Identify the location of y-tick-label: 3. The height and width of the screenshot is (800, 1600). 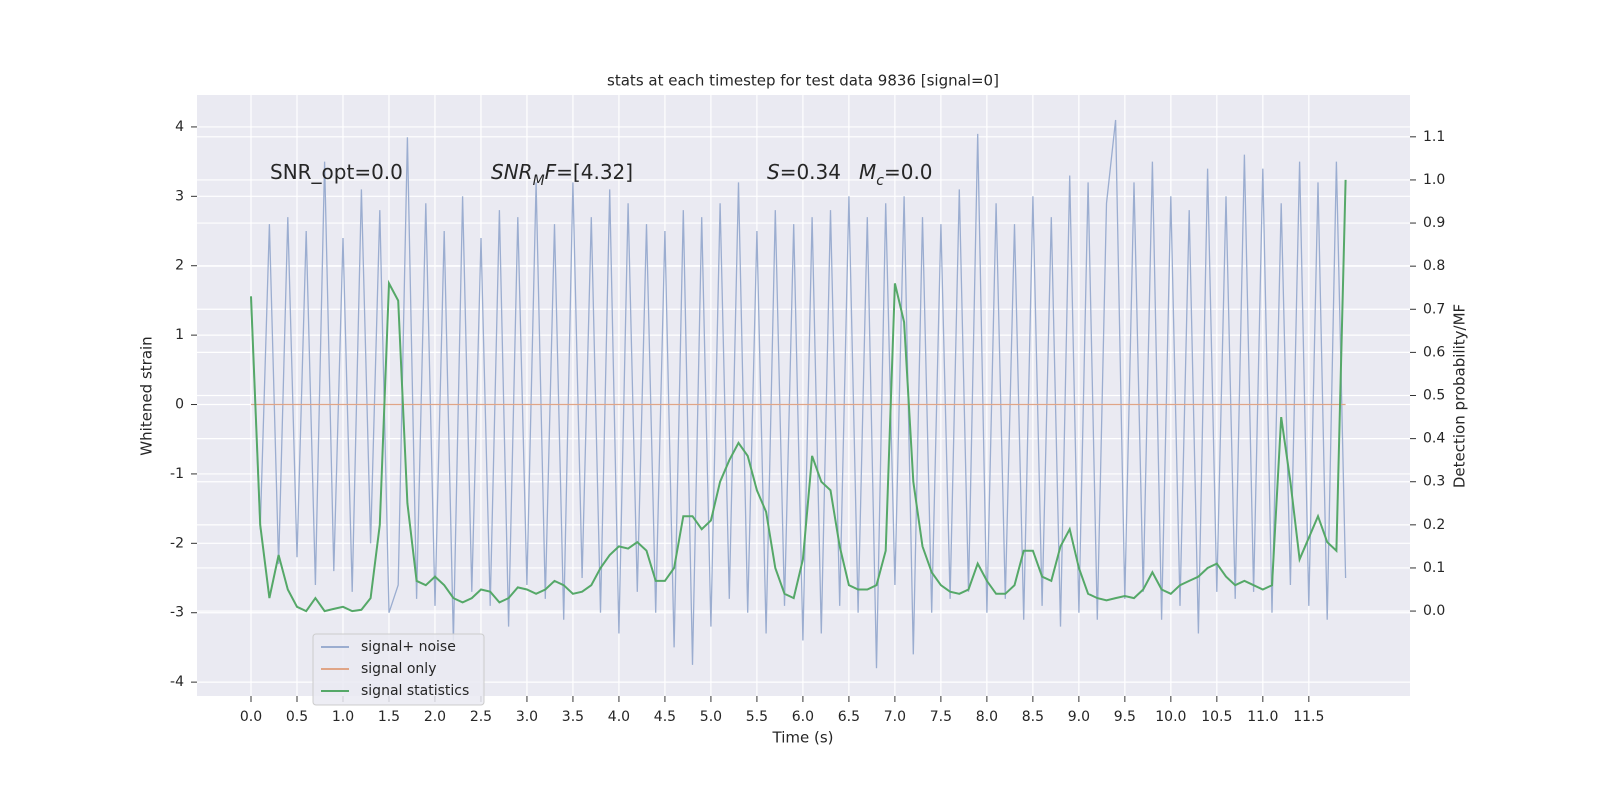
(179, 196).